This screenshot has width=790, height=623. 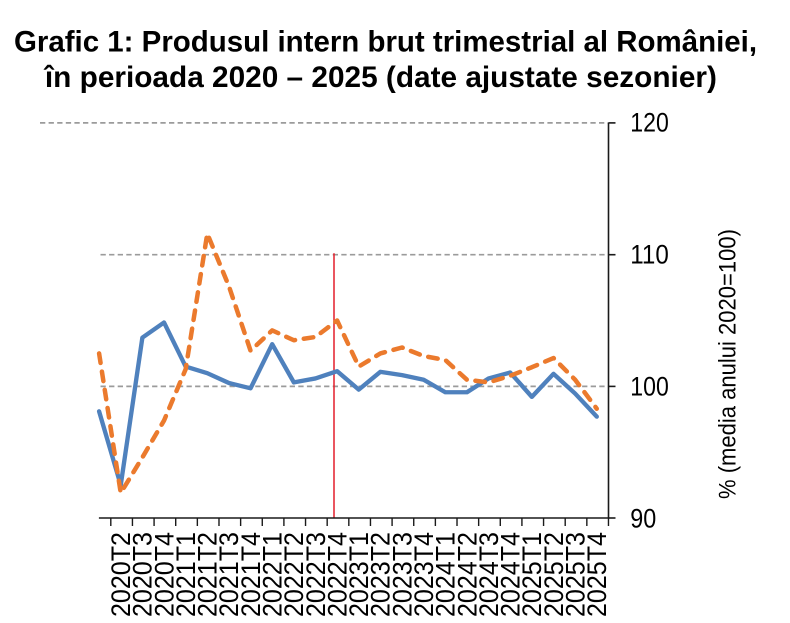 I want to click on svg-text: 2023T4, so click(x=424, y=574).